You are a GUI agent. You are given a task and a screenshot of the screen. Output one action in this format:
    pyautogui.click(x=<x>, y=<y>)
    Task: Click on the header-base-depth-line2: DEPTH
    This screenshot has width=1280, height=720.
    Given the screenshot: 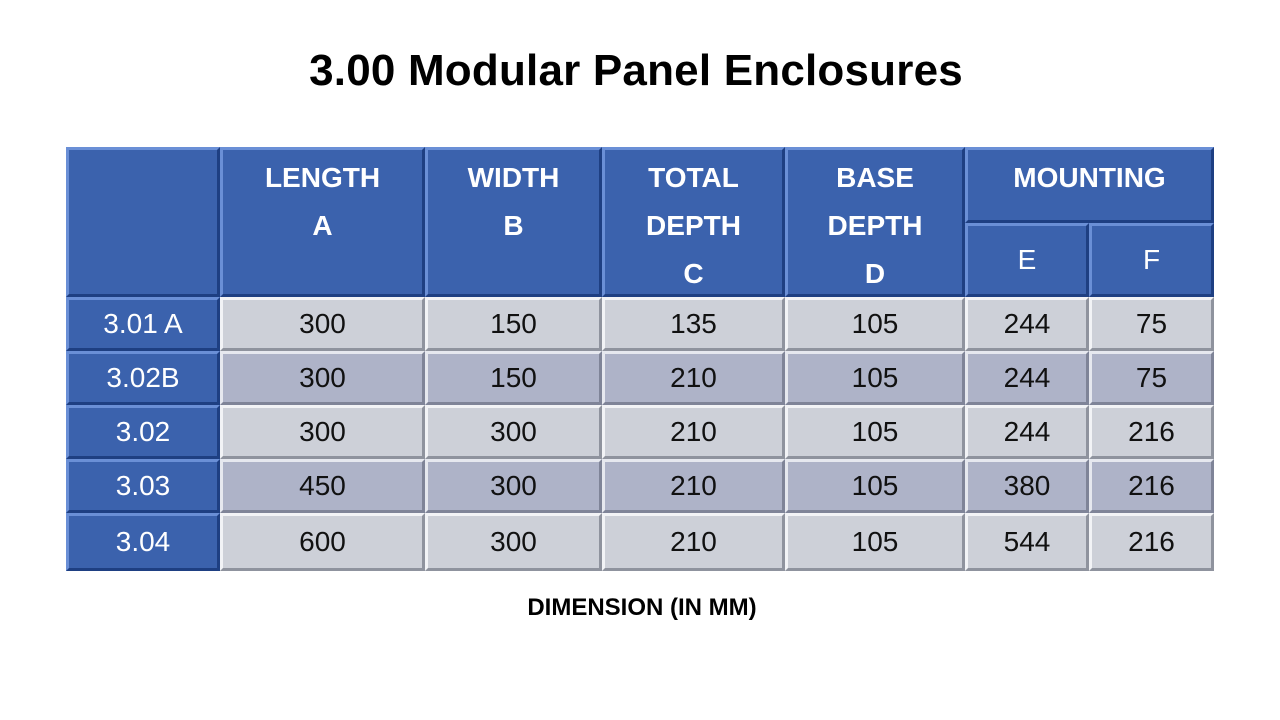 What is the action you would take?
    pyautogui.click(x=875, y=225)
    